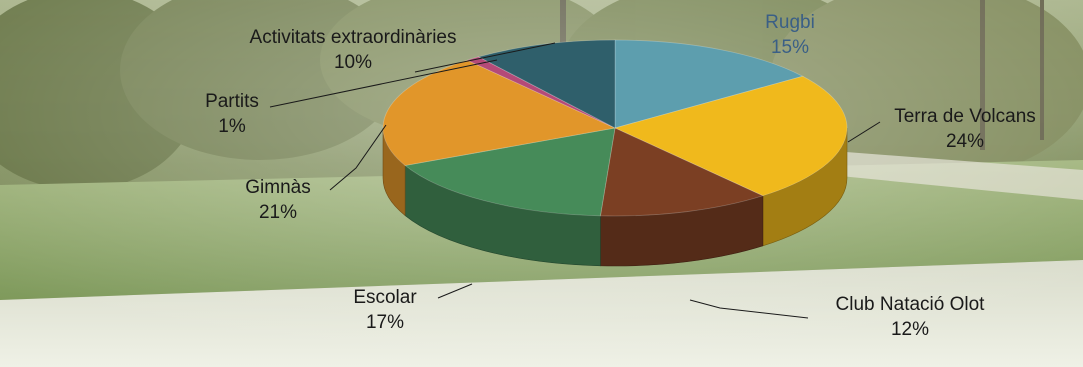 The height and width of the screenshot is (367, 1083). I want to click on slice-label-activitats-extraordinaries: Activitats extraordinàries, so click(353, 37).